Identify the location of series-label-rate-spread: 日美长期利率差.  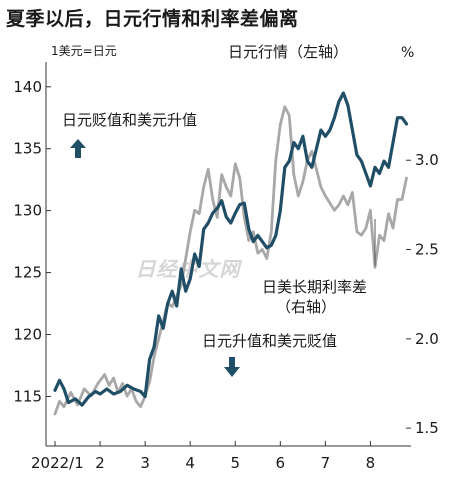
(314, 287).